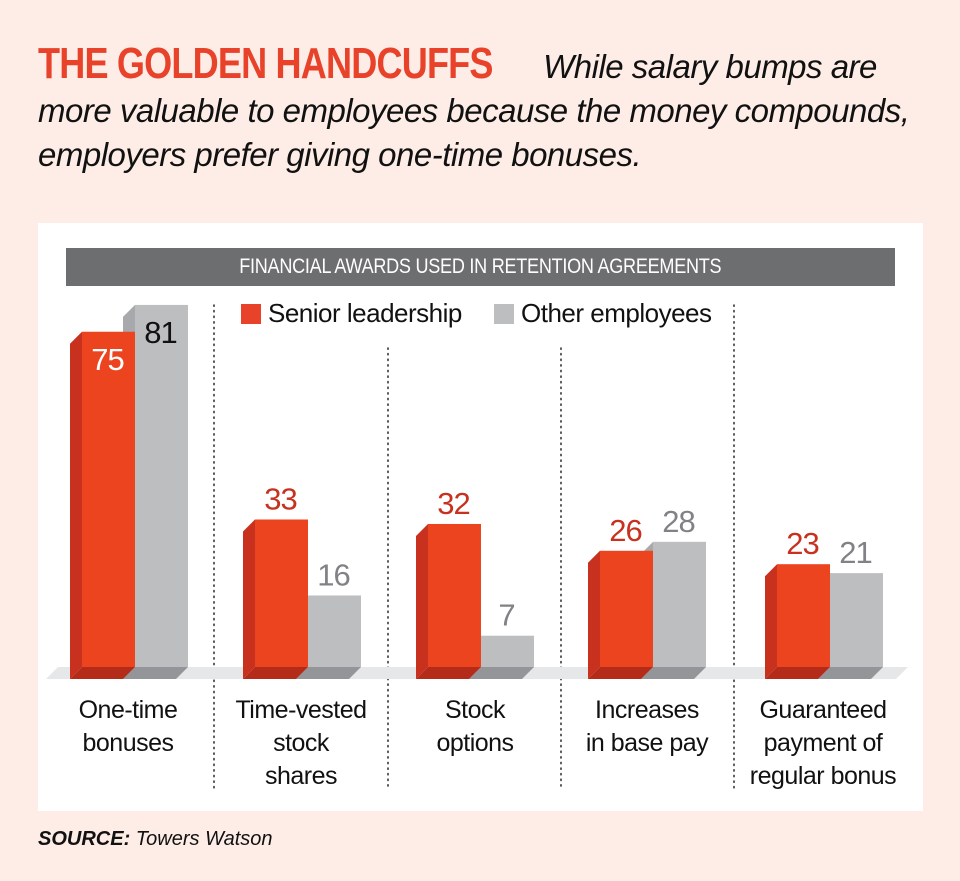 The width and height of the screenshot is (960, 881). I want to click on legend-label: Senior leadership, so click(365, 313).